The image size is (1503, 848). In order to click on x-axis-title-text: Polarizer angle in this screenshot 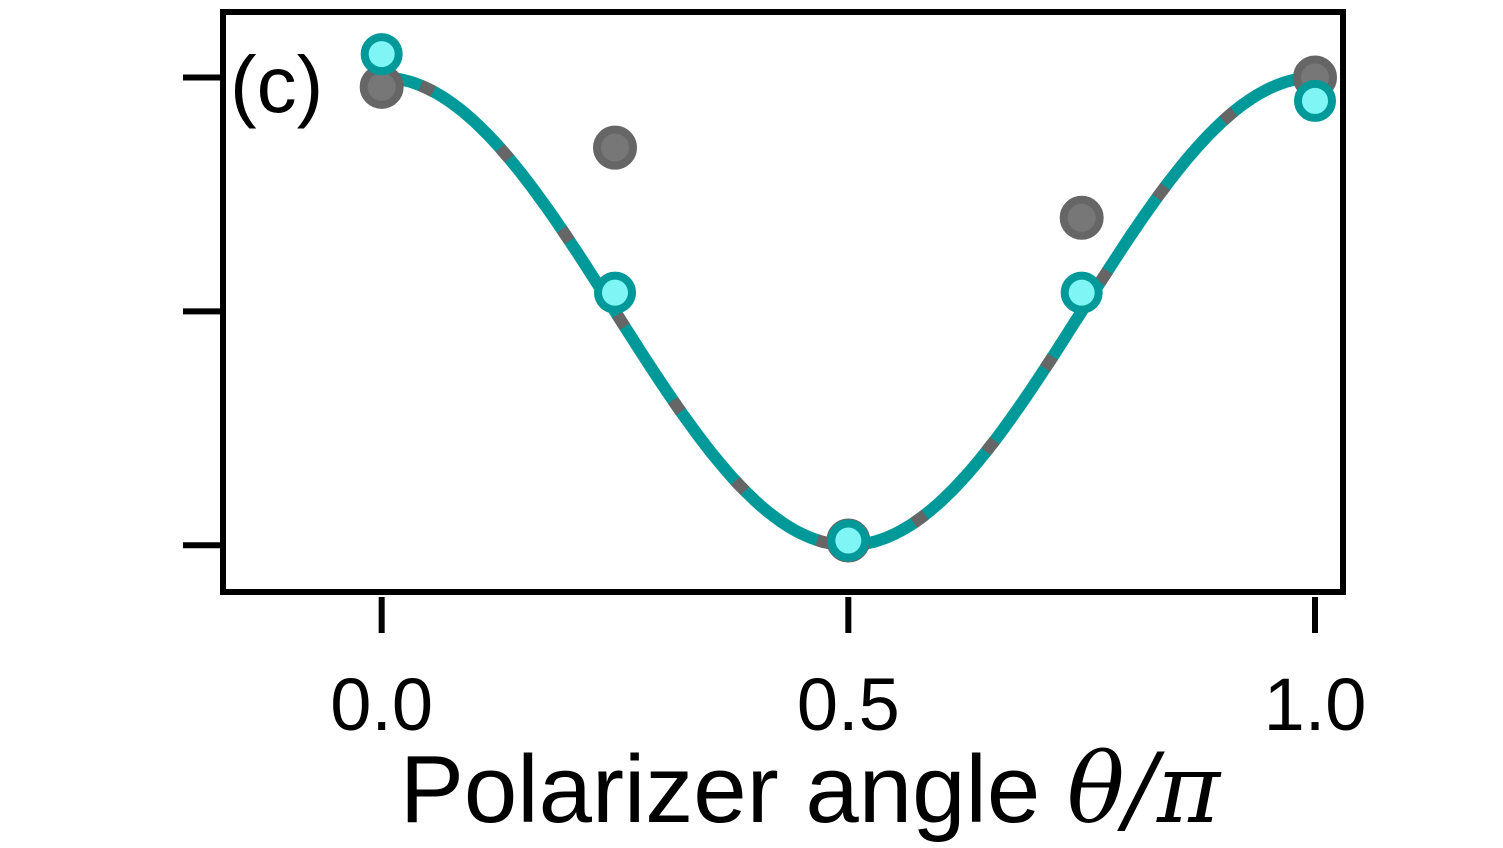, I will do `click(733, 789)`.